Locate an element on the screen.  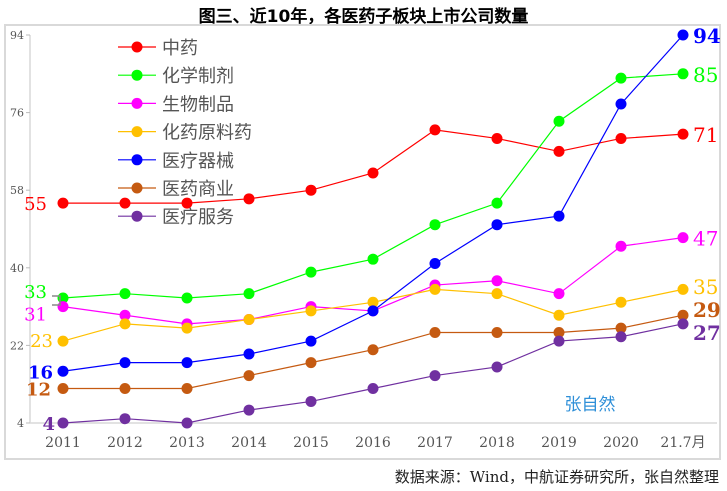
x-tick-label: 21.7月 is located at coordinates (682, 443).